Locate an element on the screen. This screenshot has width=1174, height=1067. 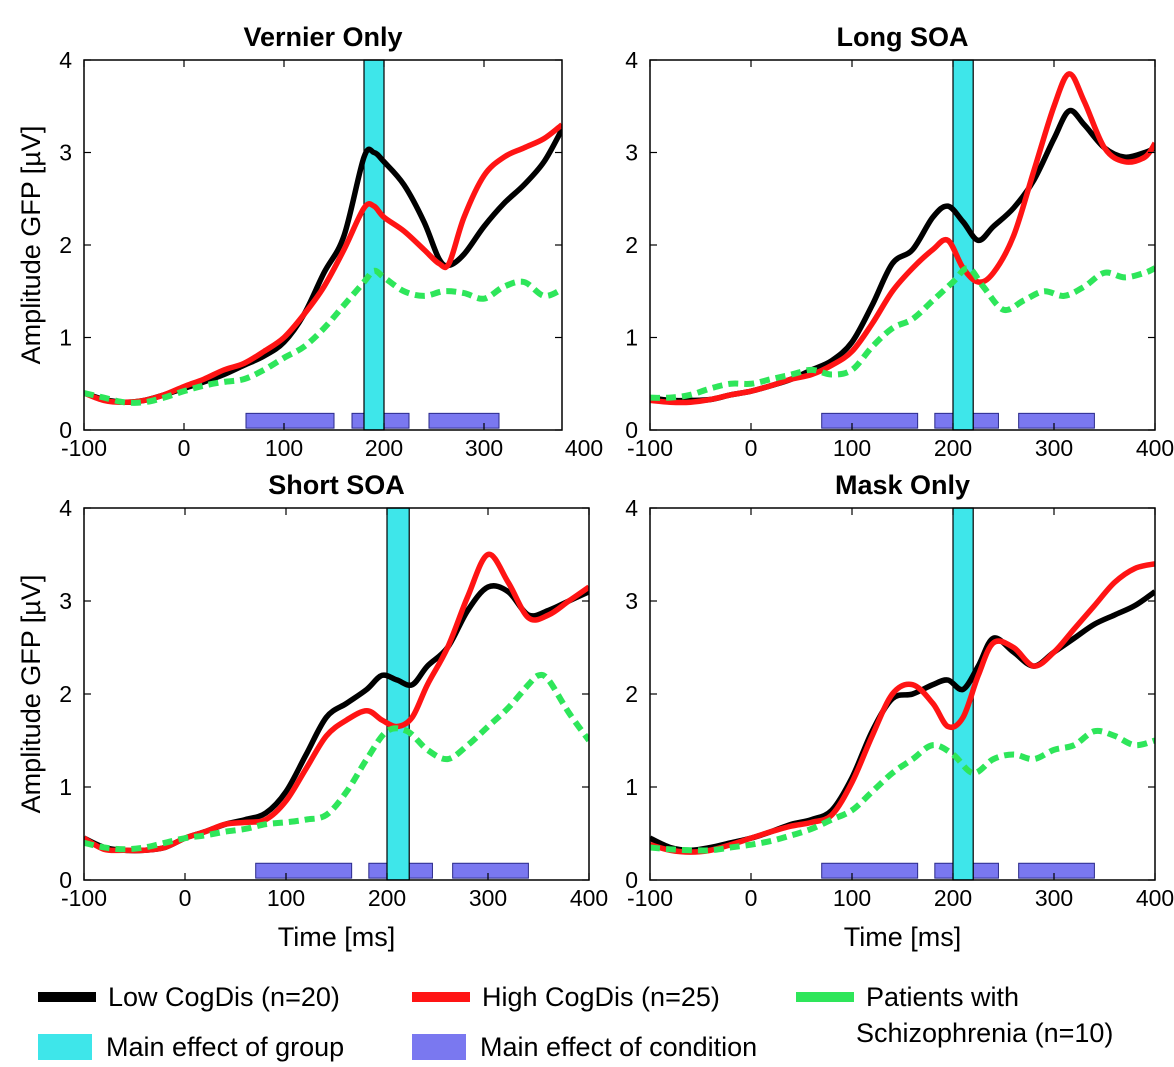
legend-swatch-patients is located at coordinates (825, 997).